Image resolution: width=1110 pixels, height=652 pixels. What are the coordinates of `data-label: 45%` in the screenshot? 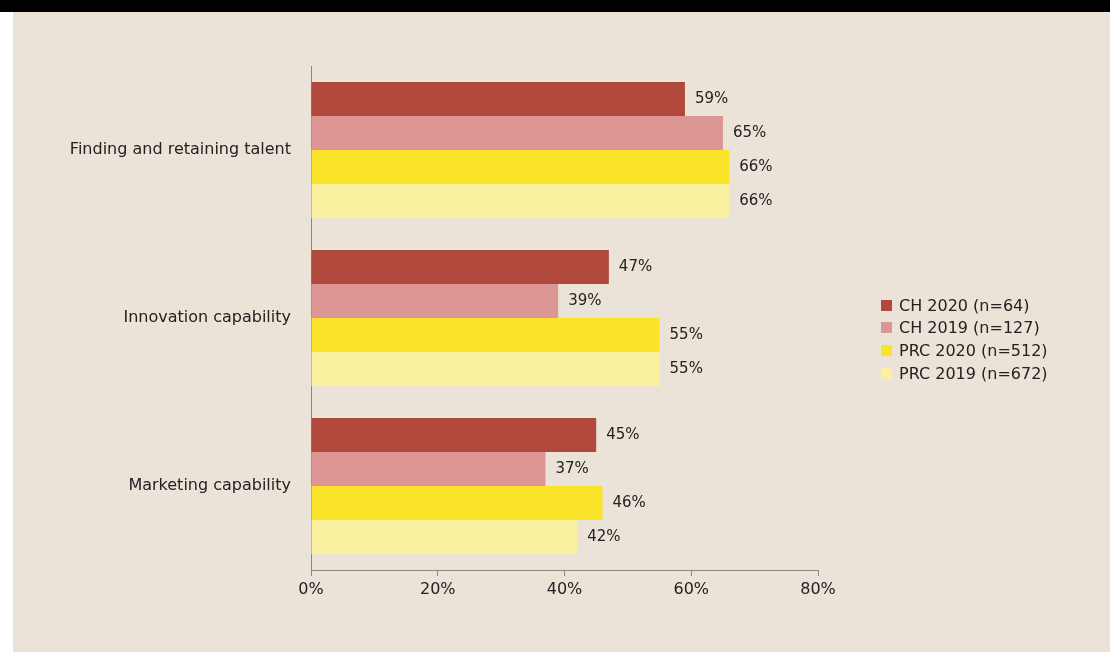 It's located at (623, 433).